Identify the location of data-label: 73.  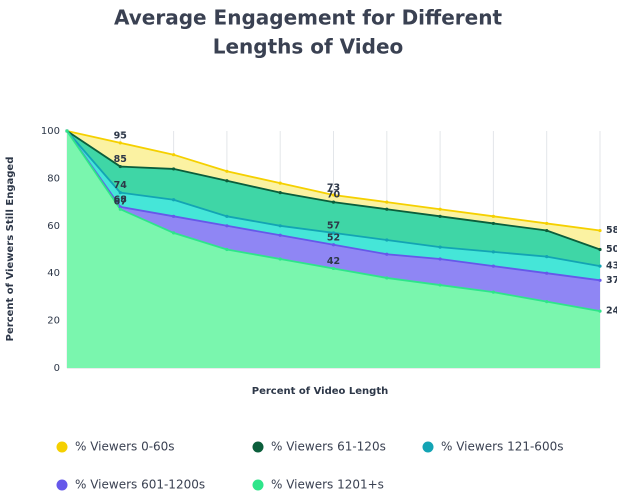
(333, 187).